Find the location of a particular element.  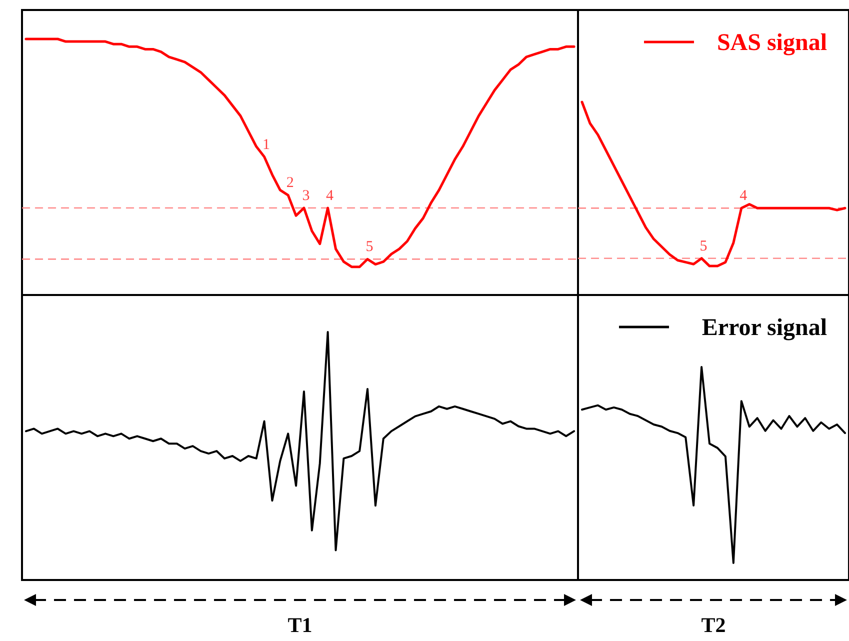

legend-label: SAS signal is located at coordinates (772, 43).